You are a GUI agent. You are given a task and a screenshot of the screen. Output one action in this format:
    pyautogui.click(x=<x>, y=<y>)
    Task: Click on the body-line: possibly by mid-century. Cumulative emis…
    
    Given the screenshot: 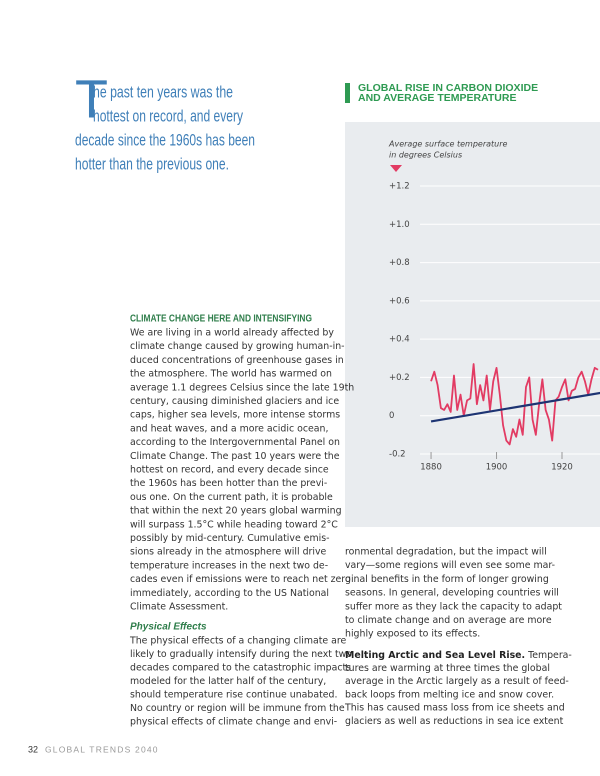 What is the action you would take?
    pyautogui.click(x=229, y=538)
    